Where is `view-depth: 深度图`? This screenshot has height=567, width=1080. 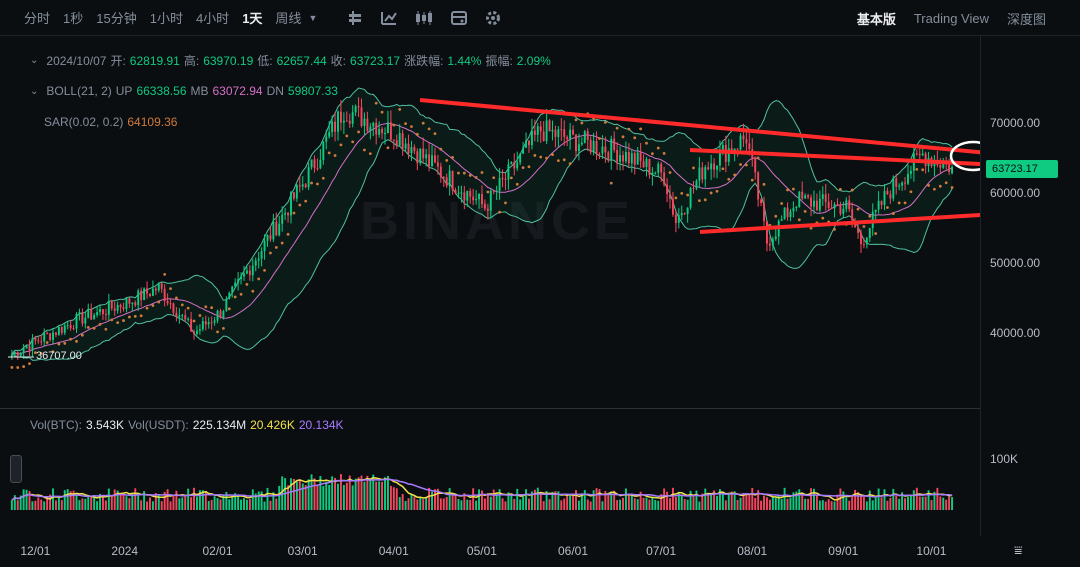
view-depth: 深度图 is located at coordinates (1026, 19).